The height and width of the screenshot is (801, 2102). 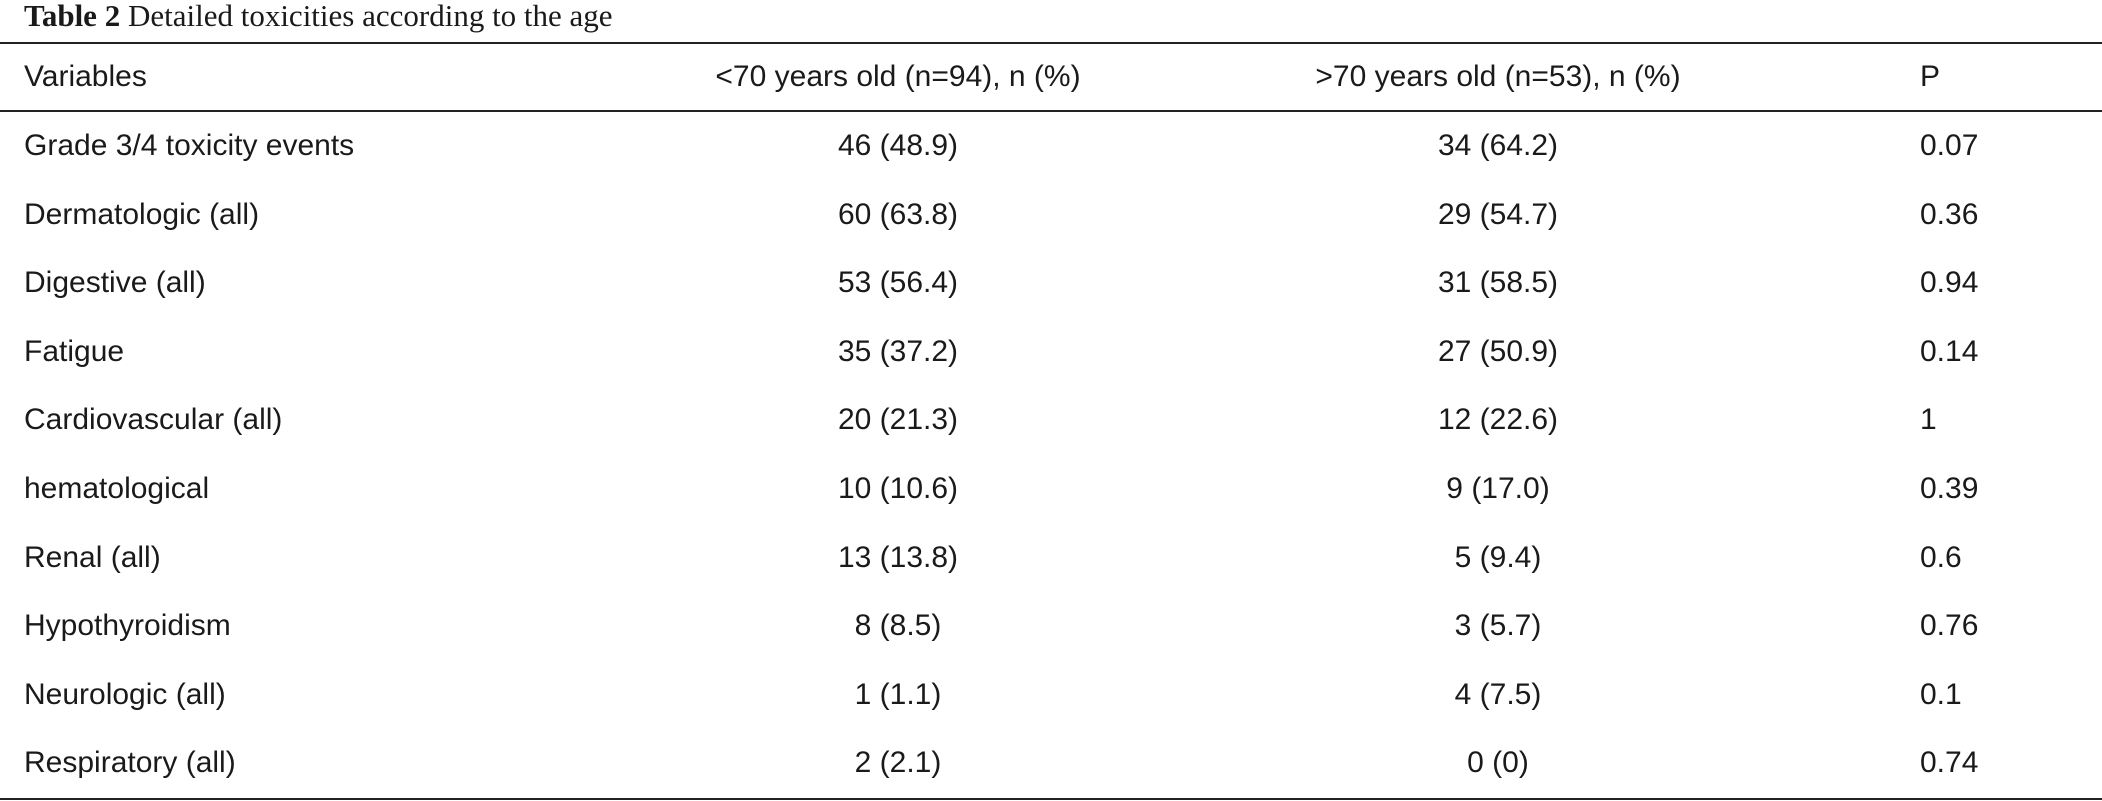 I want to click on row-over-70-value: 3 (5.7), so click(x=1498, y=626).